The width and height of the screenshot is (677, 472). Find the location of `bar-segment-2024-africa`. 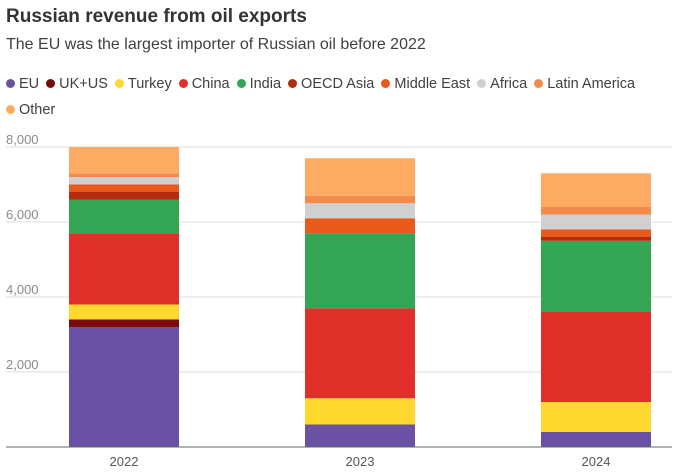

bar-segment-2024-africa is located at coordinates (596, 222).